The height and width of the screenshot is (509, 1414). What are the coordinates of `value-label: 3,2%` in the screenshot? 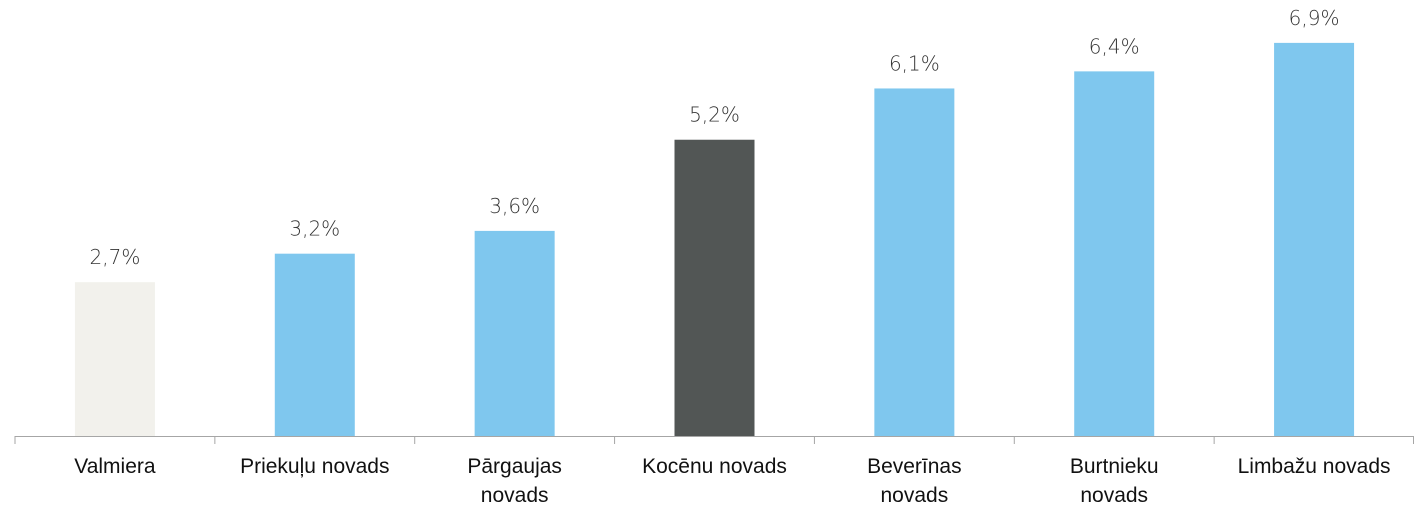 It's located at (314, 229).